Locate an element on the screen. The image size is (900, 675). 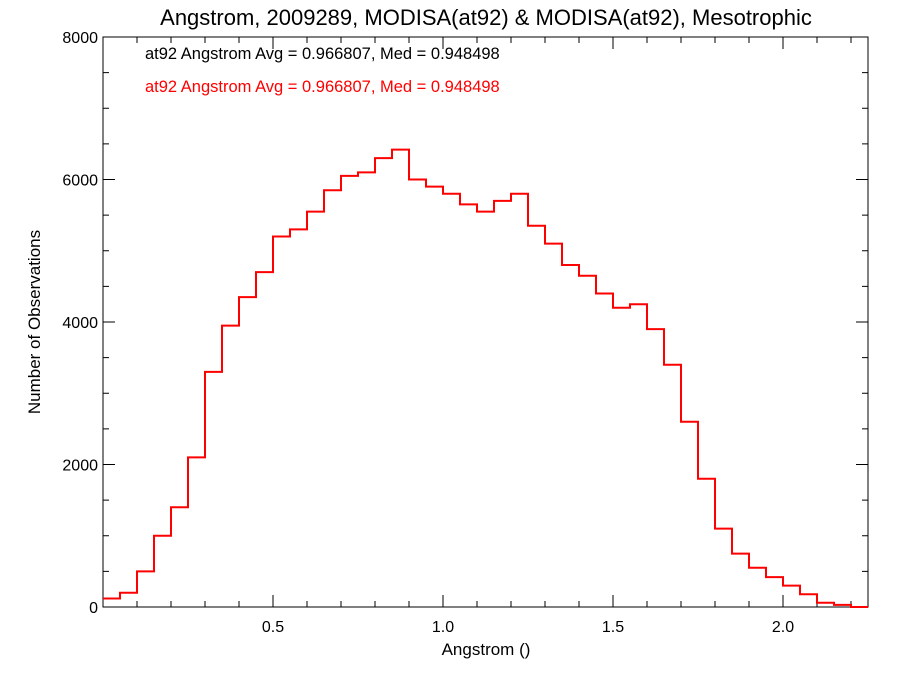
y-tick-label: 6000 is located at coordinates (80, 181).